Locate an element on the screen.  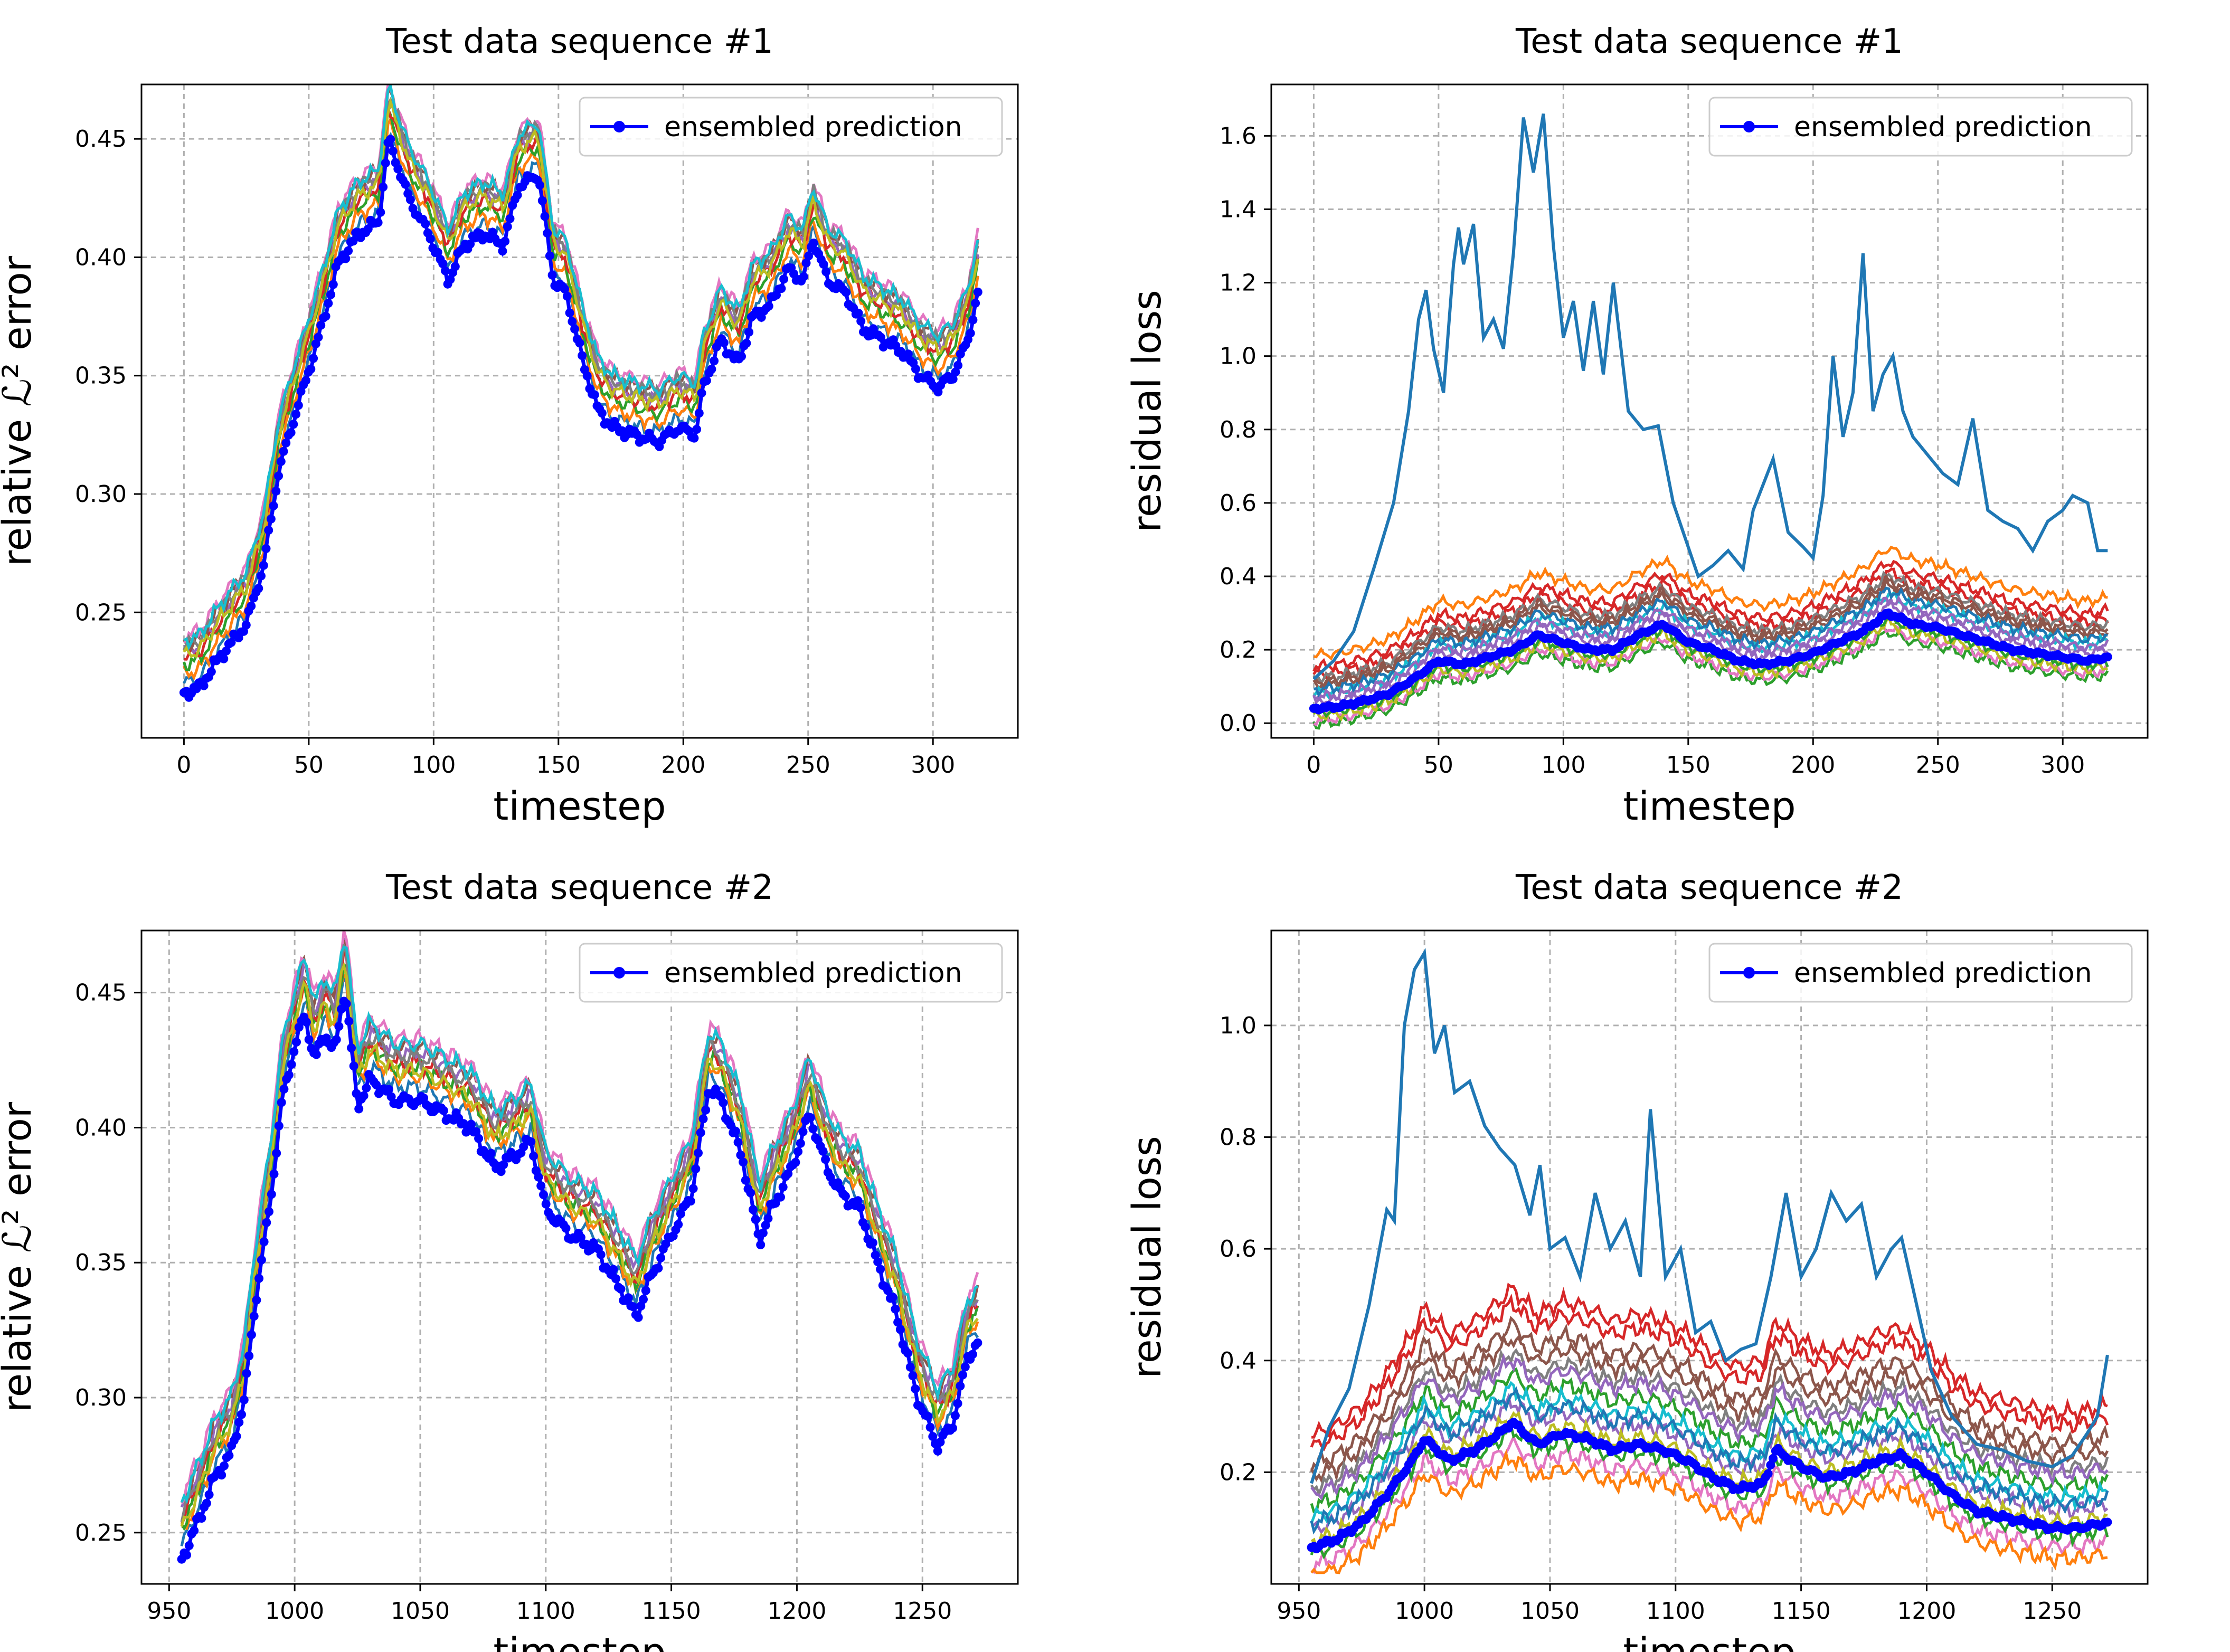
legend-box is located at coordinates (791, 127).